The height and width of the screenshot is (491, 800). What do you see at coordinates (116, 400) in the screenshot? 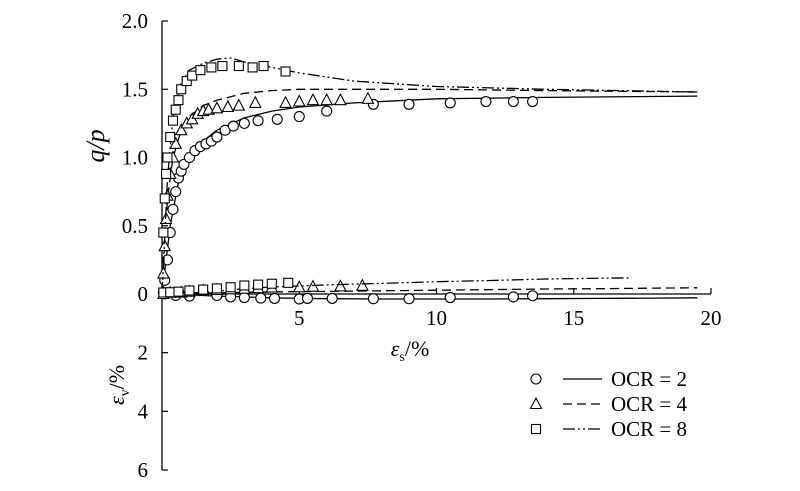
I see `y-axis-label-bottom-main: ε` at bounding box center [116, 400].